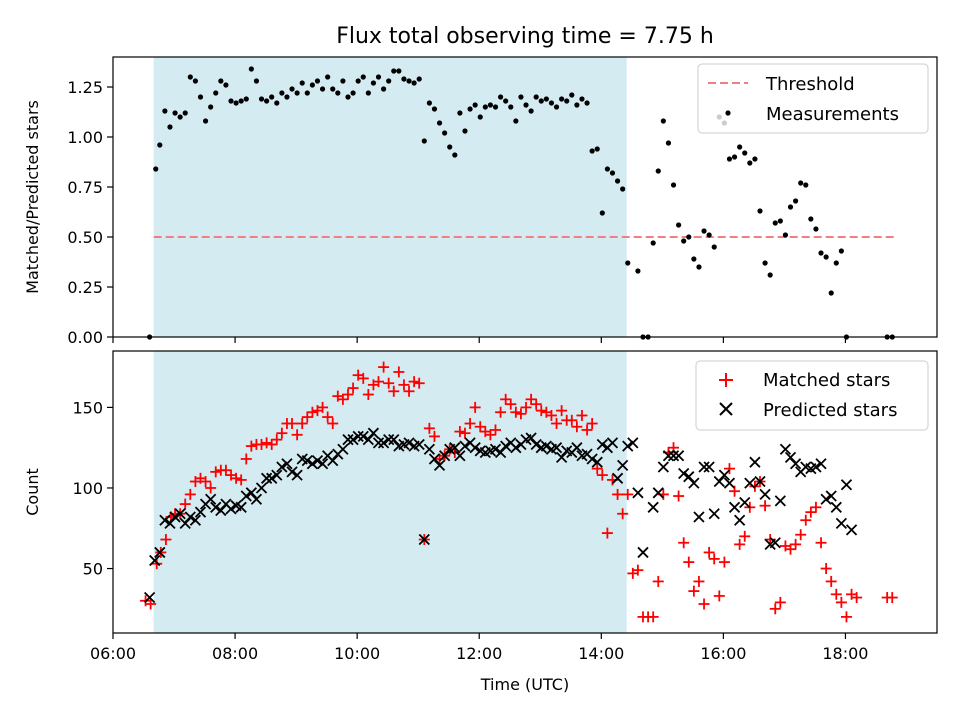 This screenshot has height=720, width=960. I want to click on y-tick-label: 0.00, so click(85, 337).